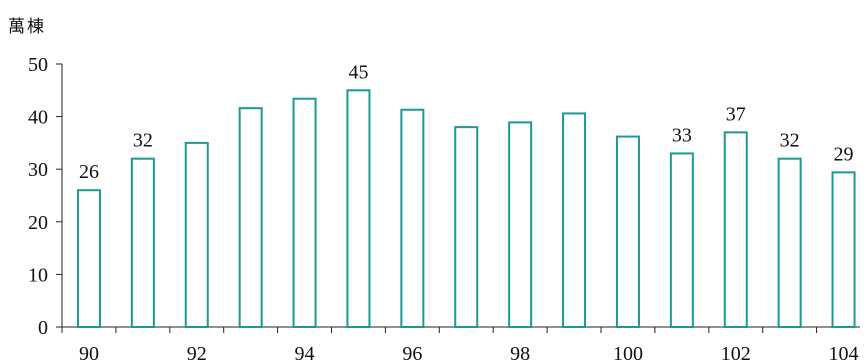  What do you see at coordinates (358, 72) in the screenshot?
I see `data-label: 45` at bounding box center [358, 72].